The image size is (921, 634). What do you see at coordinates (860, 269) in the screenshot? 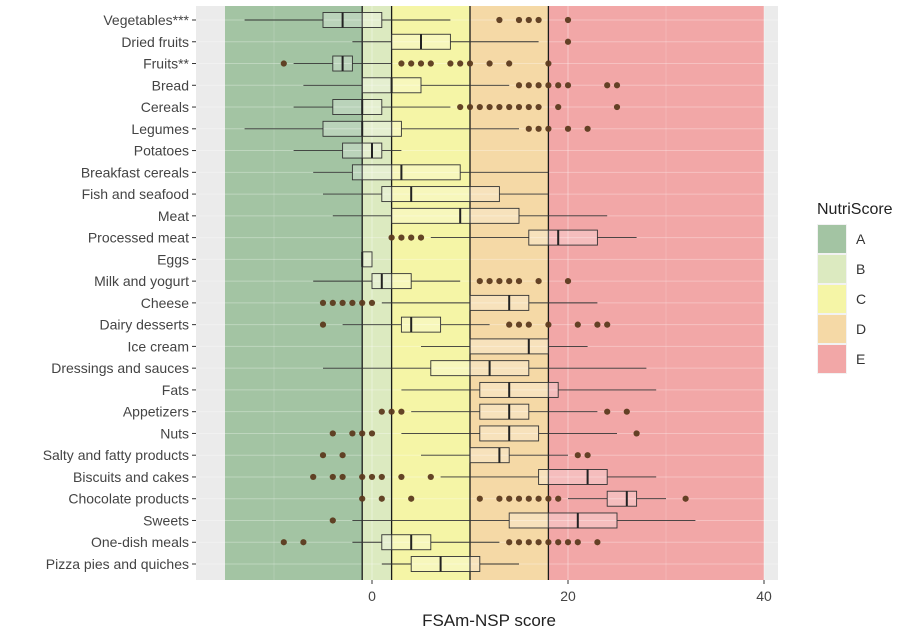
I see `legend-label: B` at bounding box center [860, 269].